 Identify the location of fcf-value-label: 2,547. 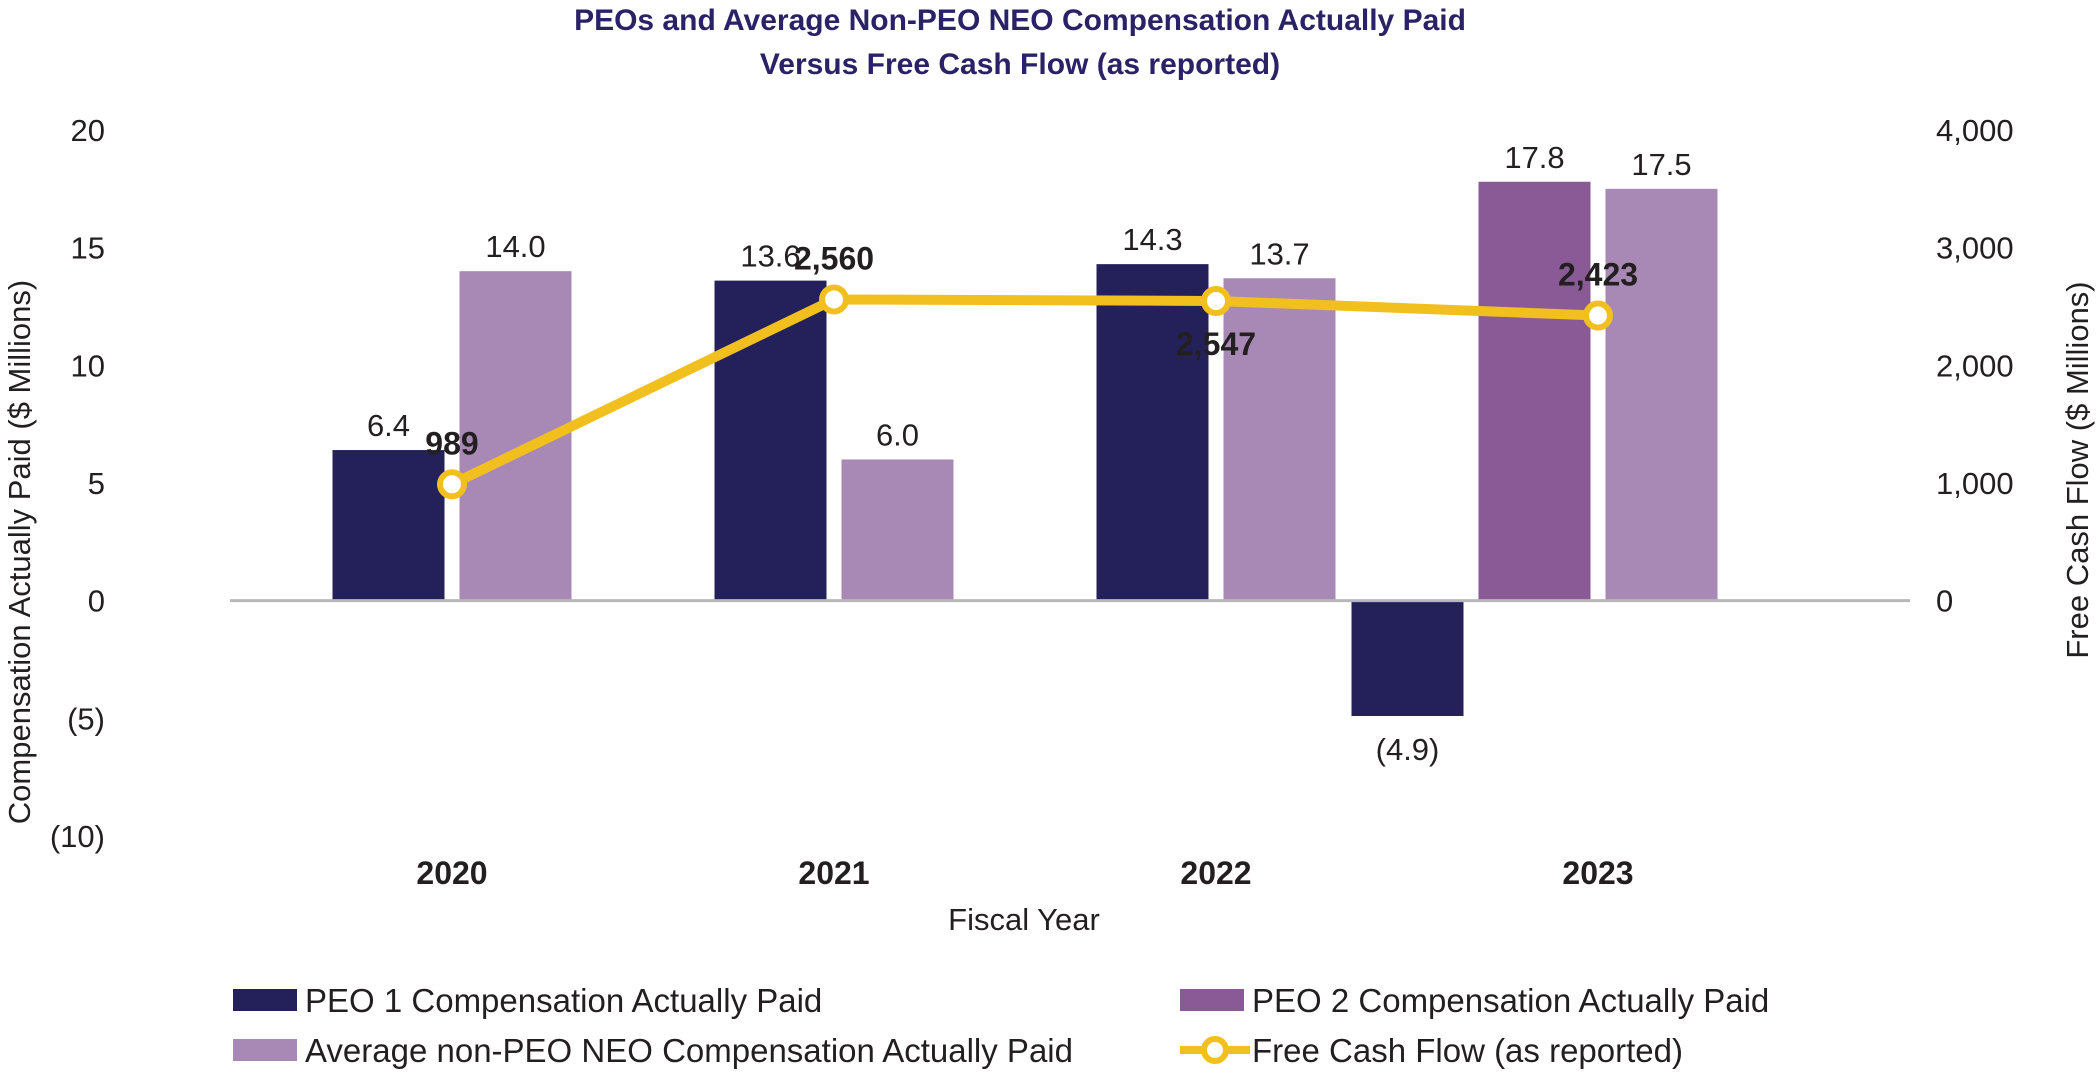
(1216, 344).